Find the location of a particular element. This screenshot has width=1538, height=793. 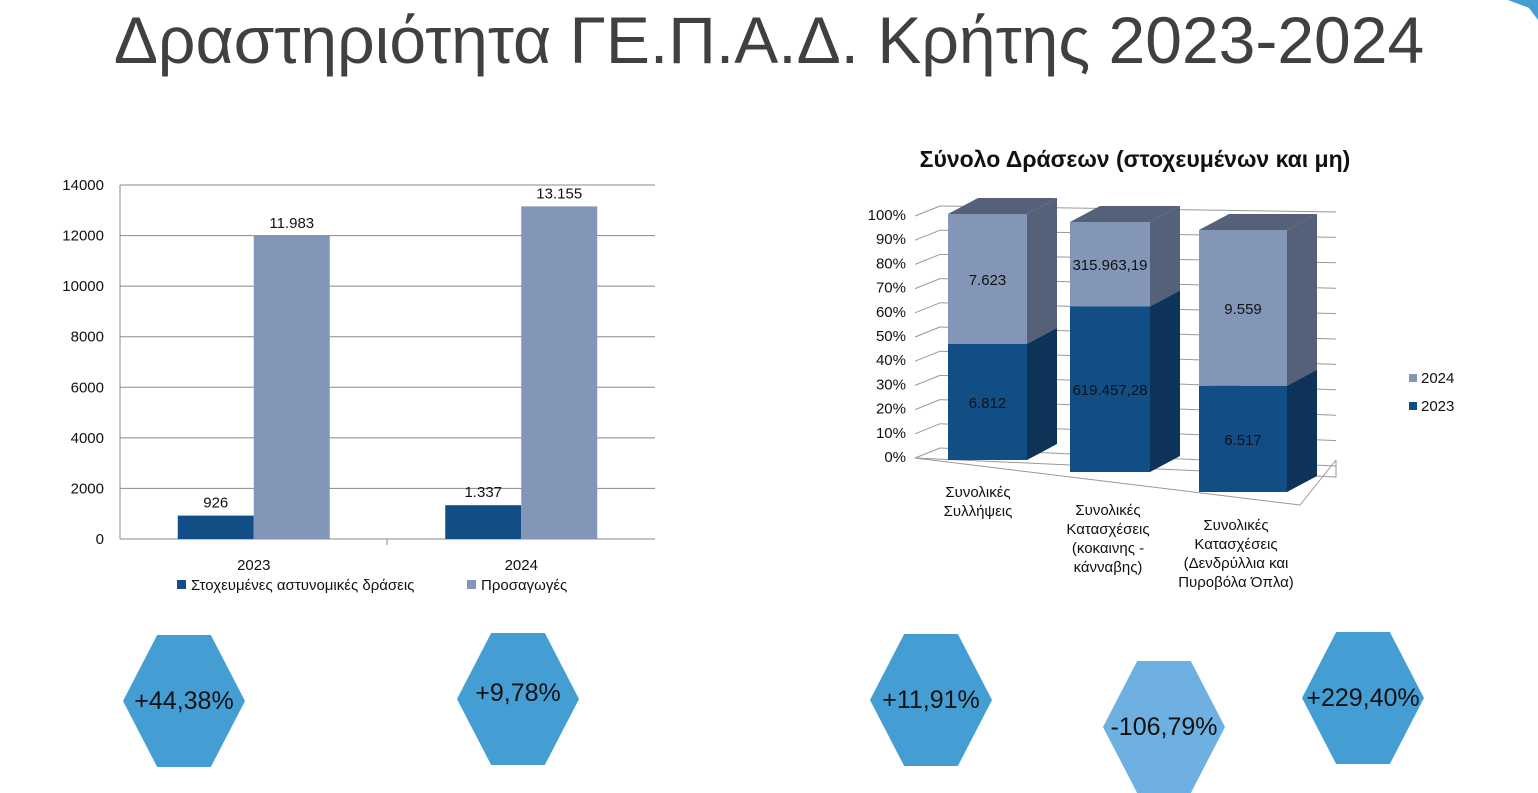

y-tick-label: 2000 is located at coordinates (87, 488).